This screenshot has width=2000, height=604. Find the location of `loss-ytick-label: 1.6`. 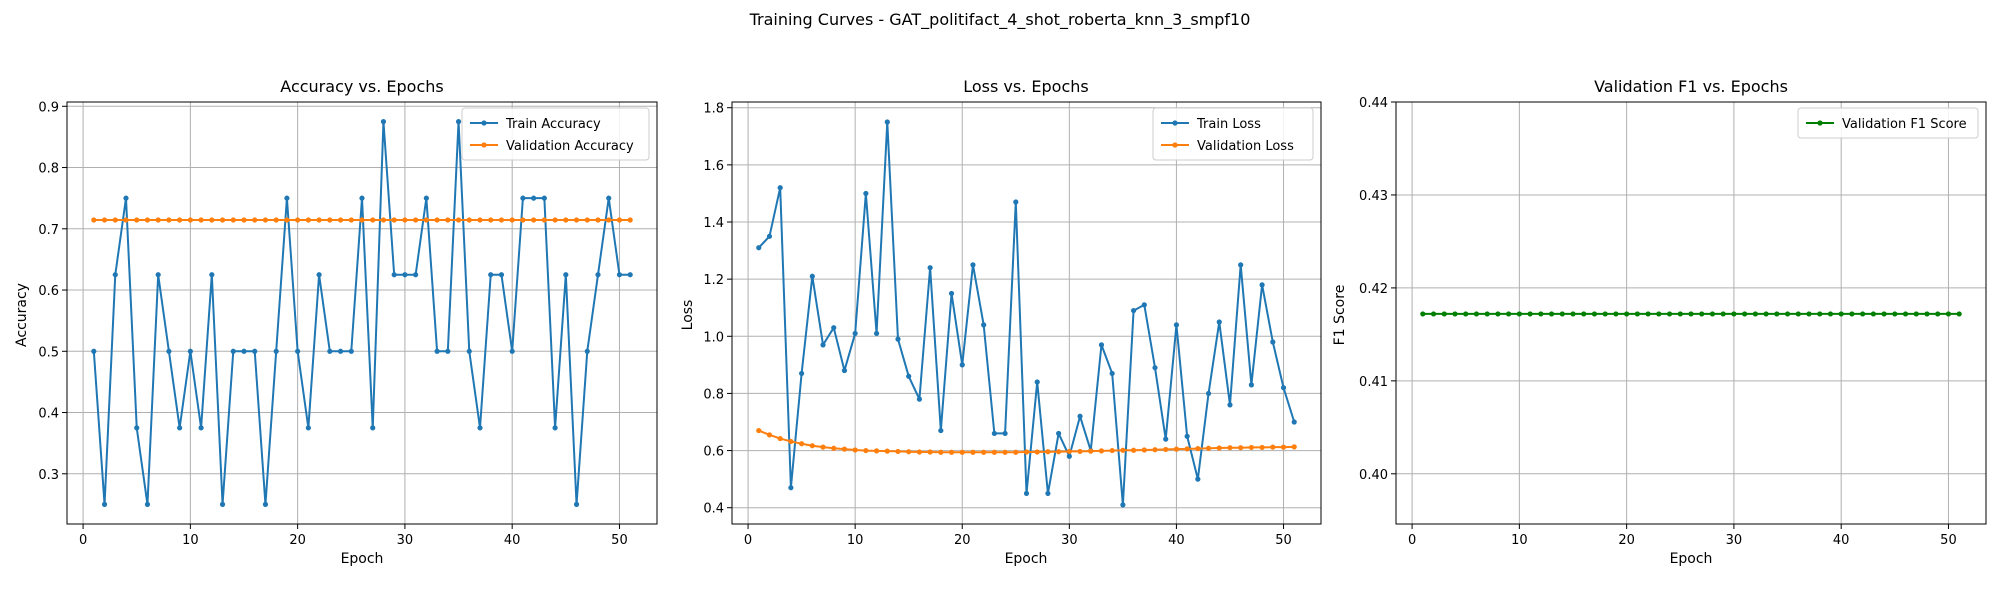

loss-ytick-label: 1.6 is located at coordinates (713, 166).